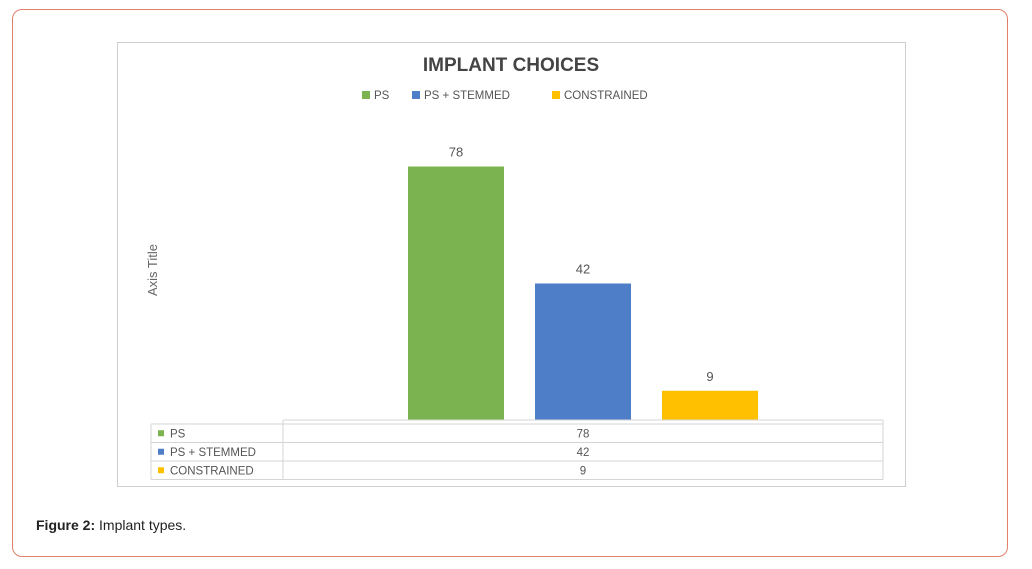  I want to click on y-axis-title: Axis Title, so click(152, 270).